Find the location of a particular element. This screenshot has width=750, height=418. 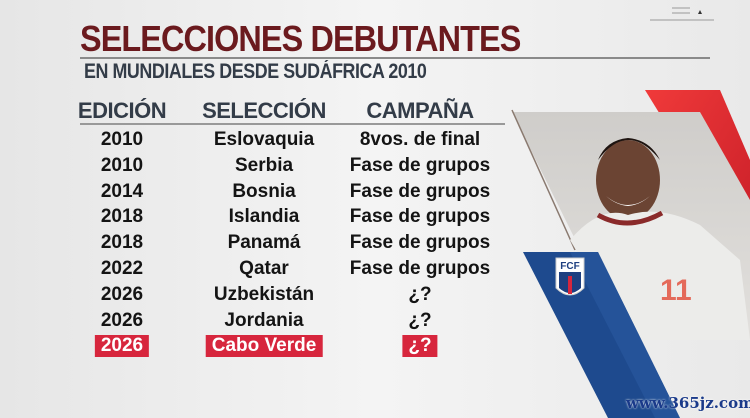

svg-text: FCF is located at coordinates (569, 266).